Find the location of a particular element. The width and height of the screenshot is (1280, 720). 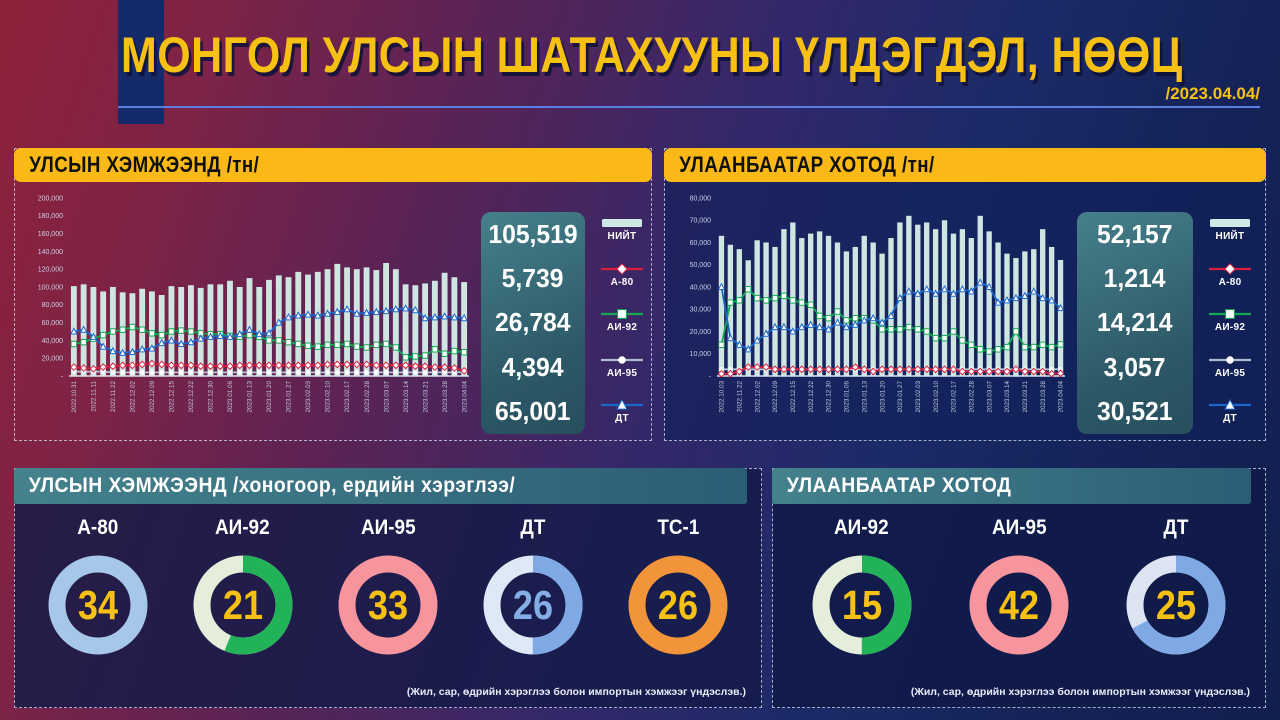

donut-fuel-label: АИ-92 is located at coordinates (861, 527).